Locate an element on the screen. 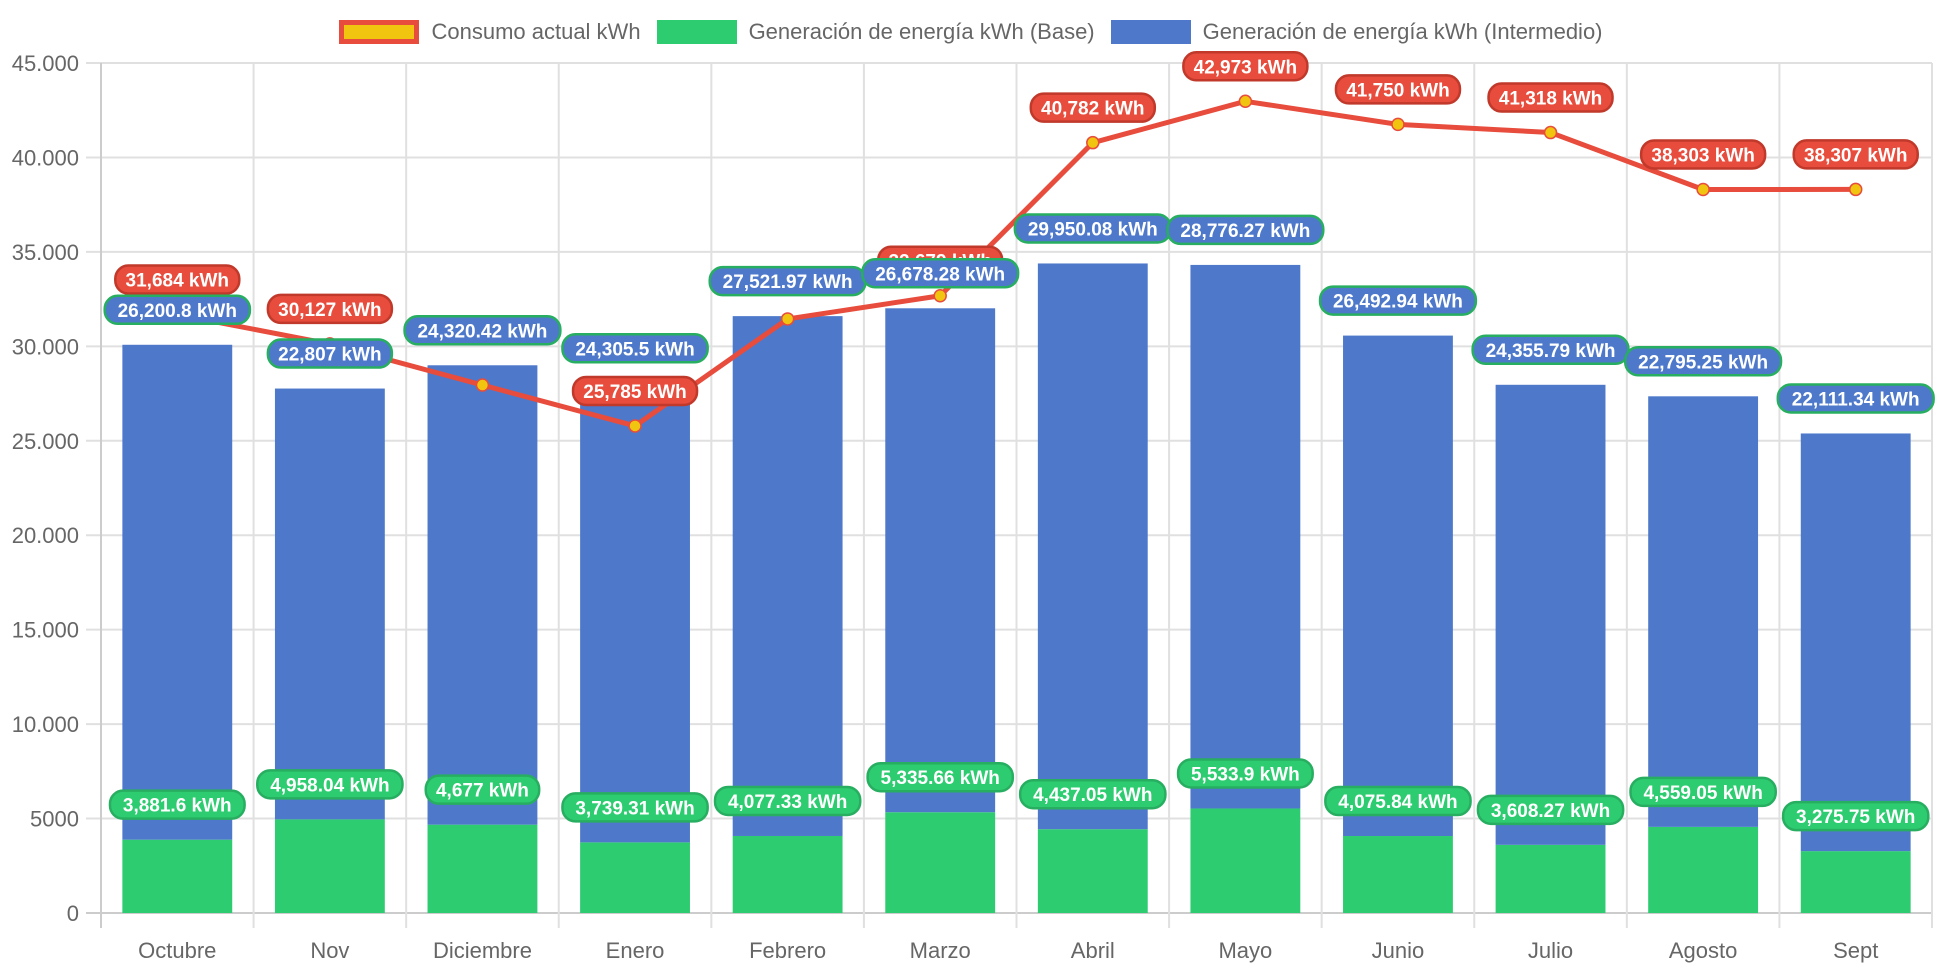 This screenshot has height=970, width=1942. x-tick-label: Diciembre is located at coordinates (482, 950).